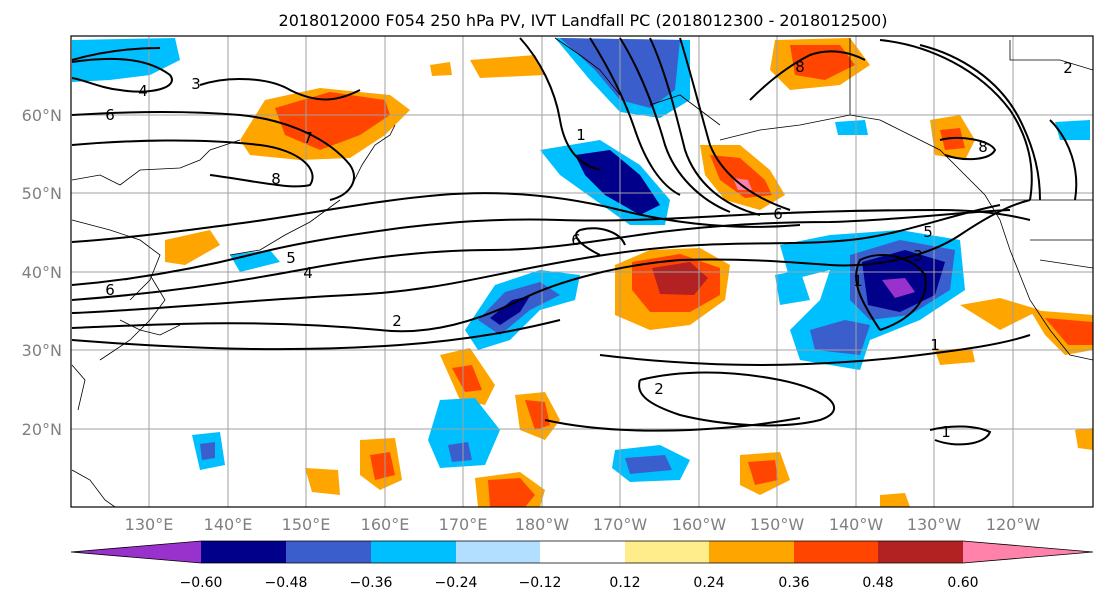 The height and width of the screenshot is (605, 1105). What do you see at coordinates (143, 91) in the screenshot?
I see `contour-label: 4` at bounding box center [143, 91].